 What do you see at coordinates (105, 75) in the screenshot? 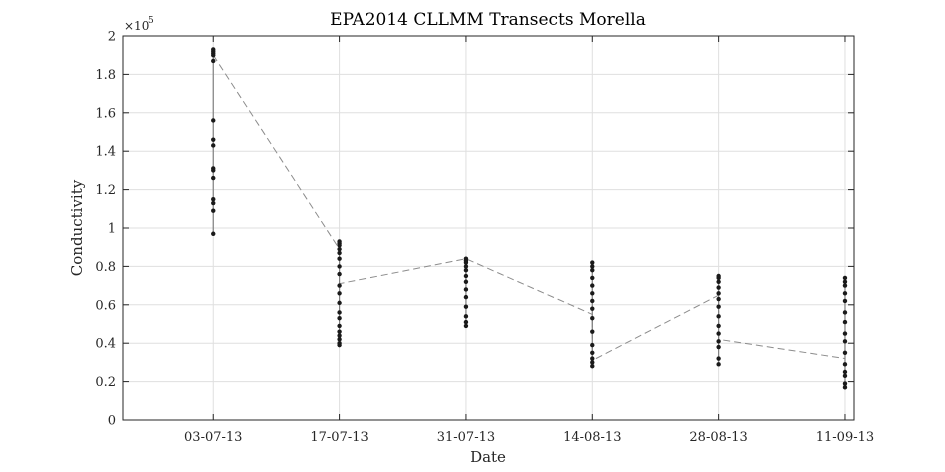
I see `y-tick-label: 1.8` at bounding box center [105, 75].